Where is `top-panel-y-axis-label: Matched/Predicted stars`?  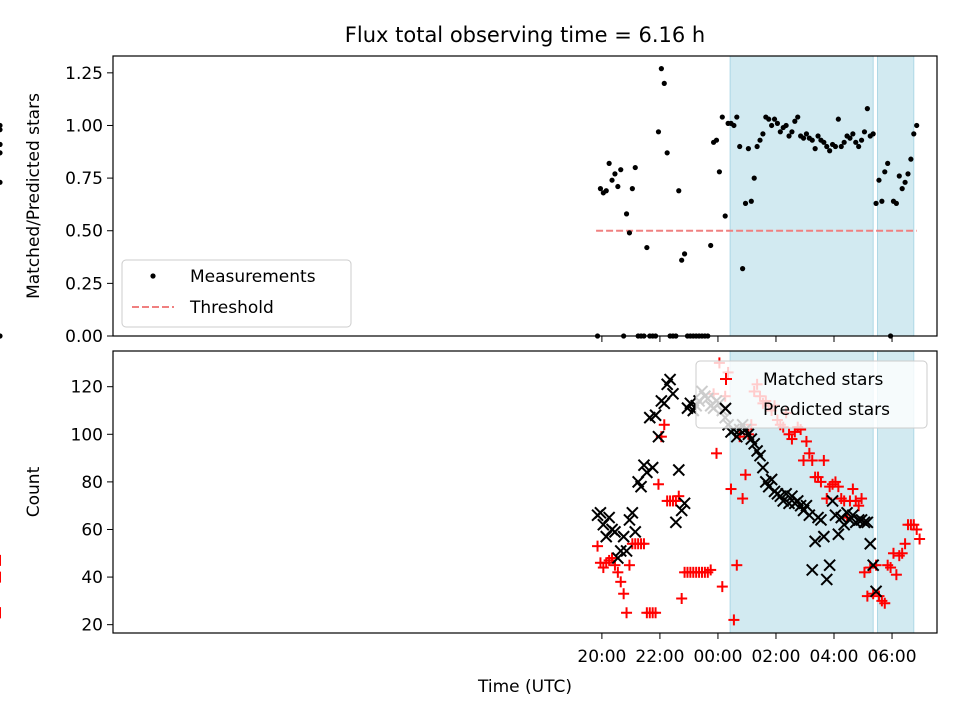 top-panel-y-axis-label: Matched/Predicted stars is located at coordinates (34, 196).